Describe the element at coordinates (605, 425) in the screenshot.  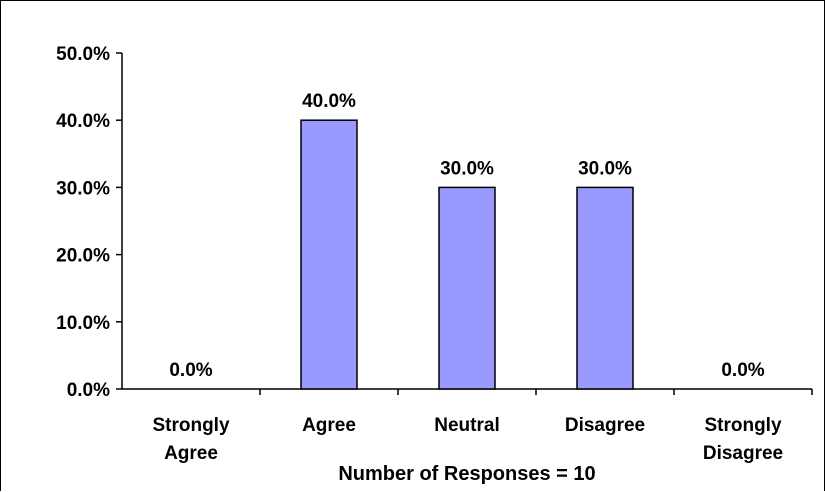
I see `x-category-label: Disagree` at that location.